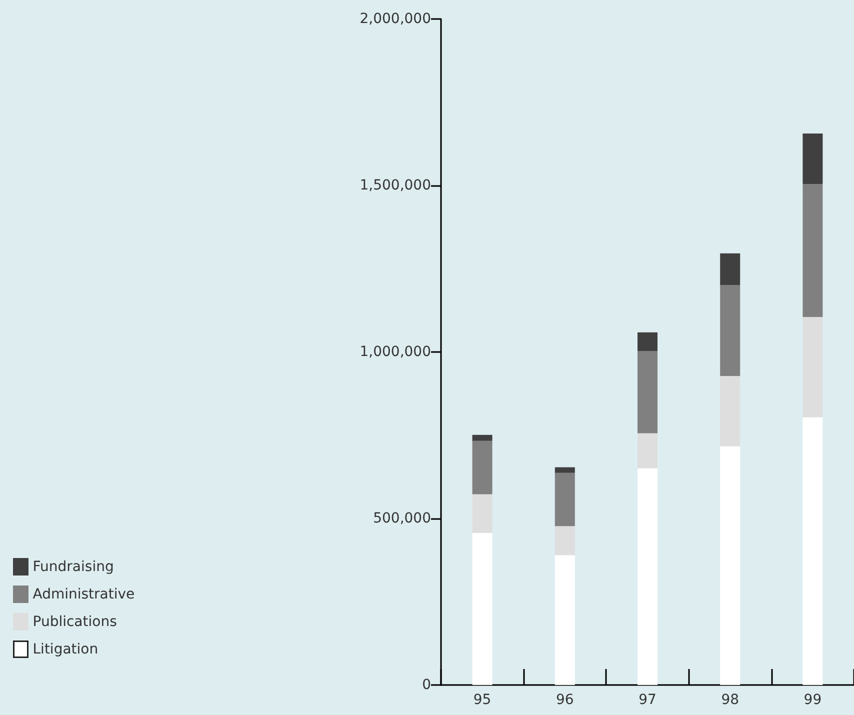 The height and width of the screenshot is (715, 854). Describe the element at coordinates (395, 352) in the screenshot. I see `y-tick-label: 1,000,000` at that location.